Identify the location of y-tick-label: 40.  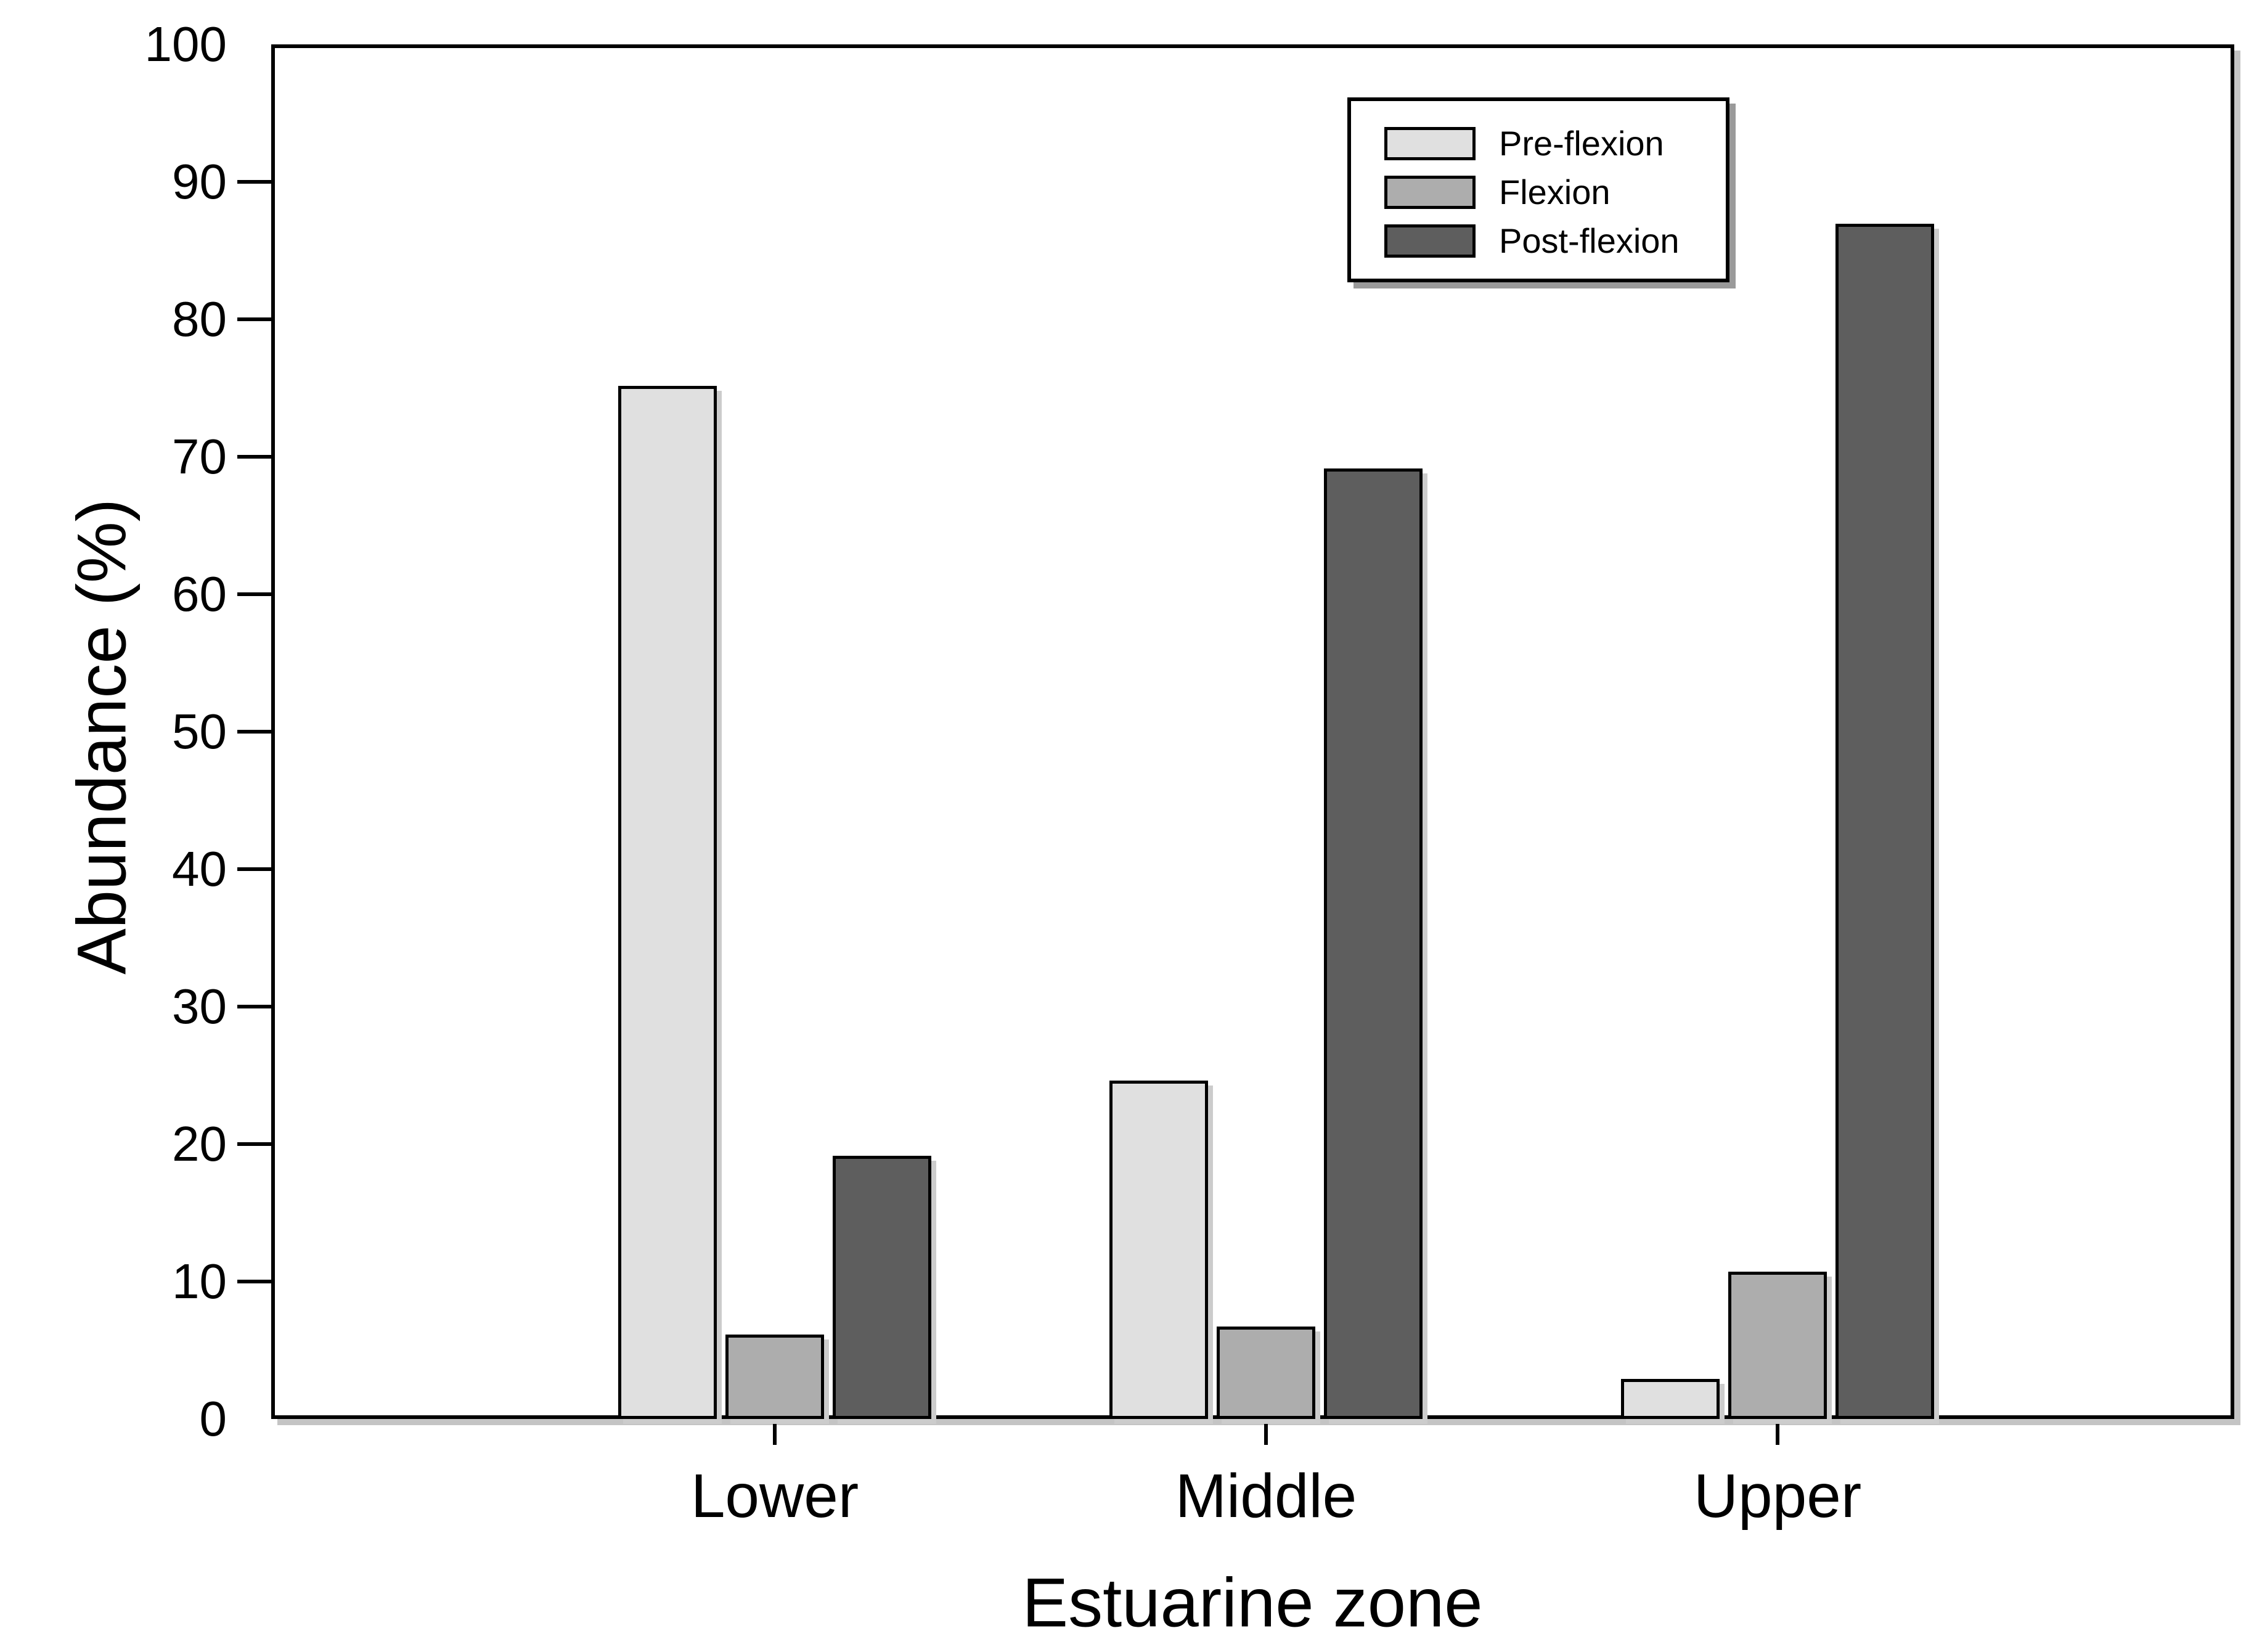
(199, 868).